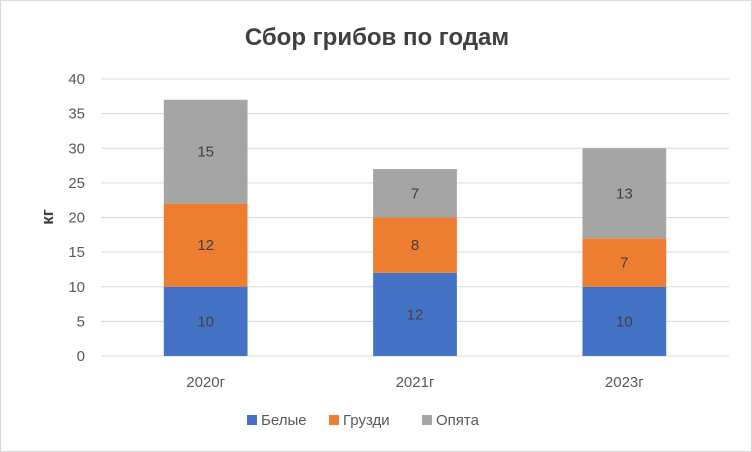  I want to click on x-axis-ticks: 2020г 2021г 2023г, so click(415, 382).